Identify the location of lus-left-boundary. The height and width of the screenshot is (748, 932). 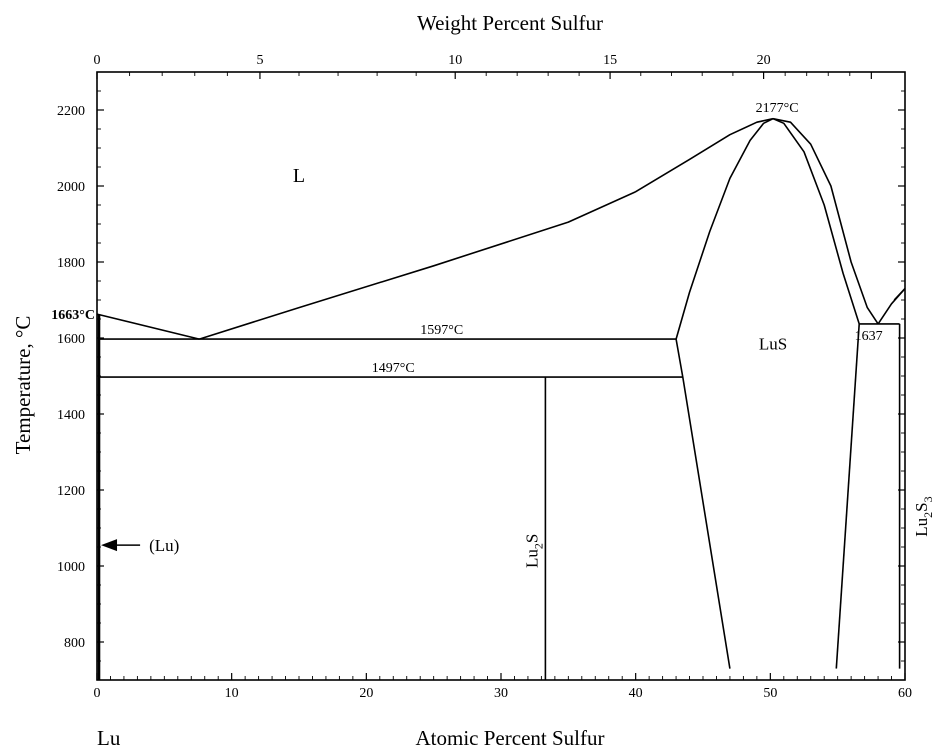
(703, 503).